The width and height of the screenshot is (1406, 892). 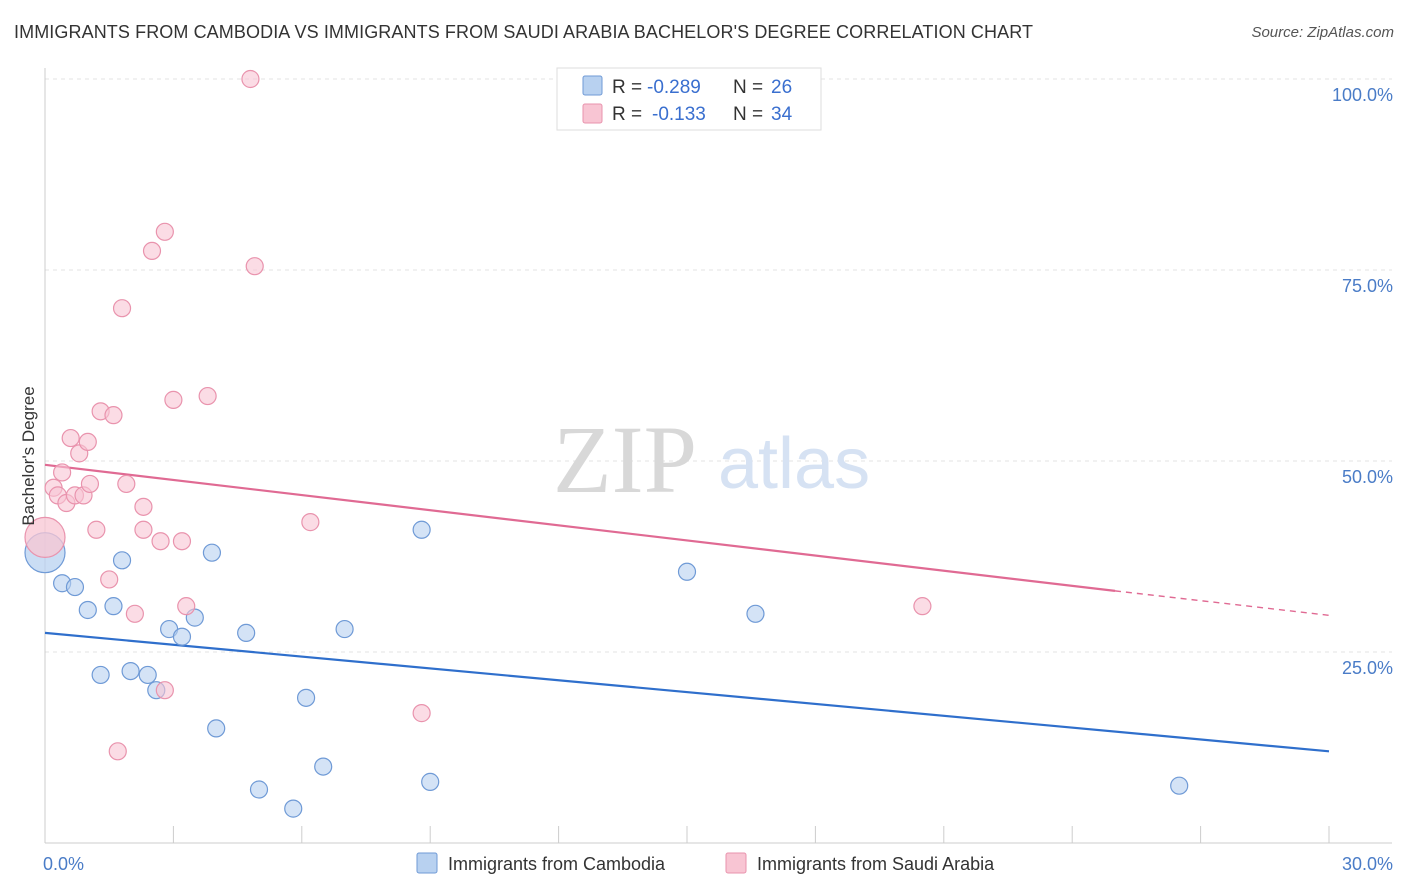 I want to click on series-legend-swatch-cambodia, so click(x=427, y=863).